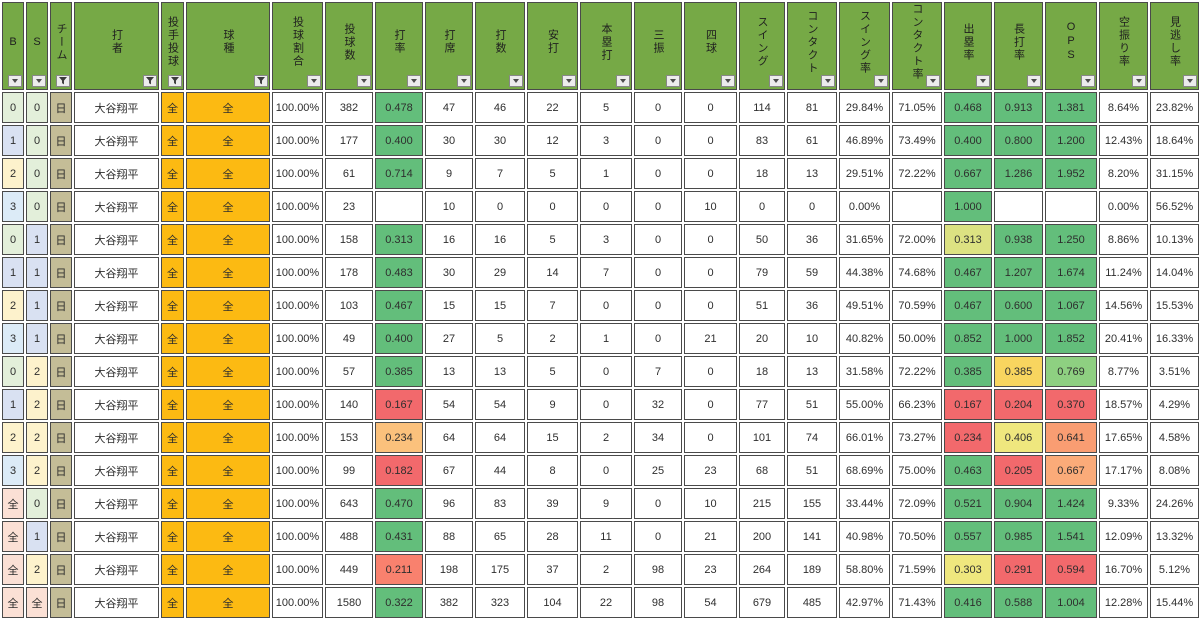 The width and height of the screenshot is (1200, 628). I want to click on cell-swing-rate: 31.65%, so click(864, 239).